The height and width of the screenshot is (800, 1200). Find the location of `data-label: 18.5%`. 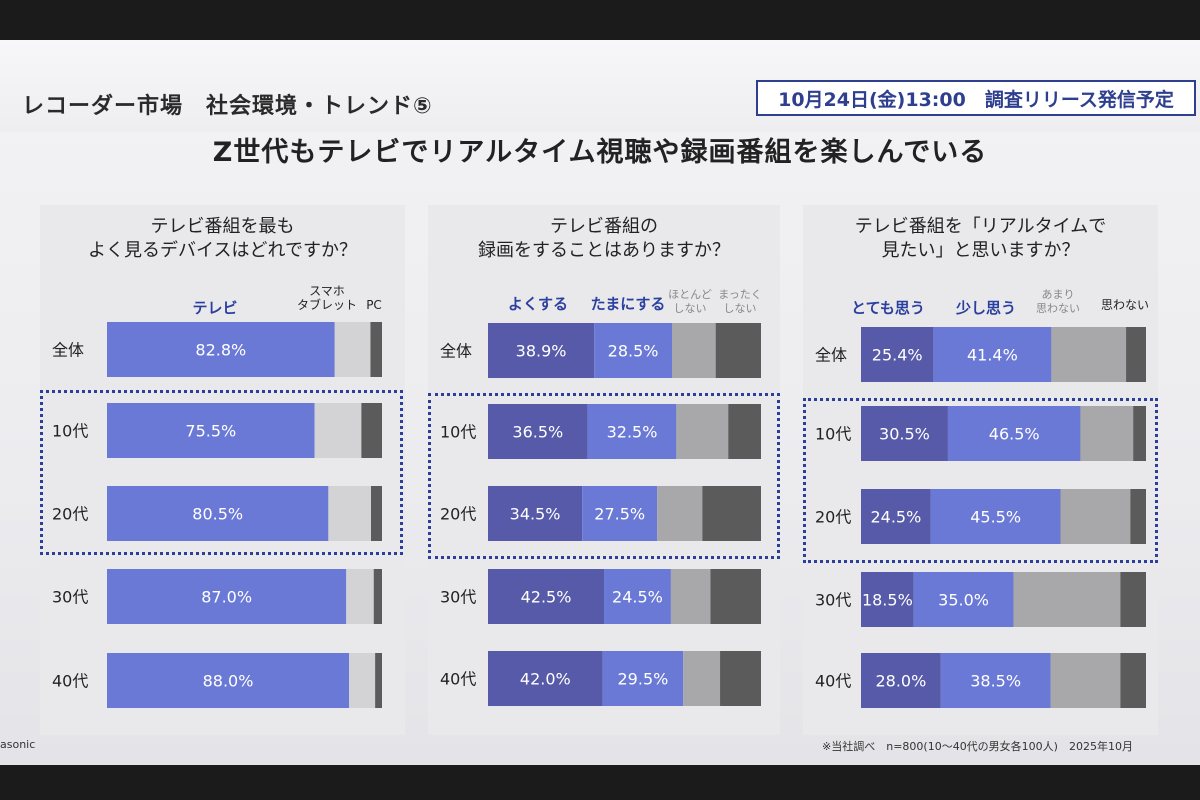

data-label: 18.5% is located at coordinates (887, 600).